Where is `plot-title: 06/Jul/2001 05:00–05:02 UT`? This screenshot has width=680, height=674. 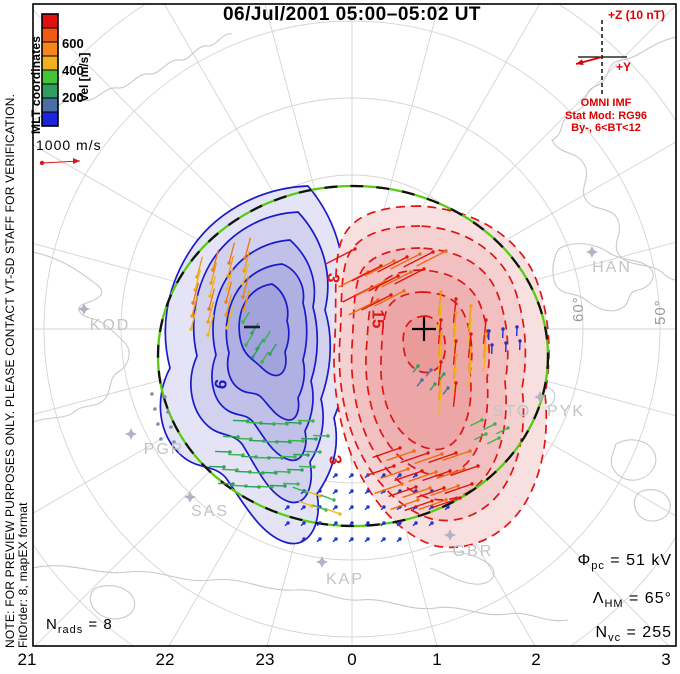 plot-title: 06/Jul/2001 05:00–05:02 UT is located at coordinates (352, 14).